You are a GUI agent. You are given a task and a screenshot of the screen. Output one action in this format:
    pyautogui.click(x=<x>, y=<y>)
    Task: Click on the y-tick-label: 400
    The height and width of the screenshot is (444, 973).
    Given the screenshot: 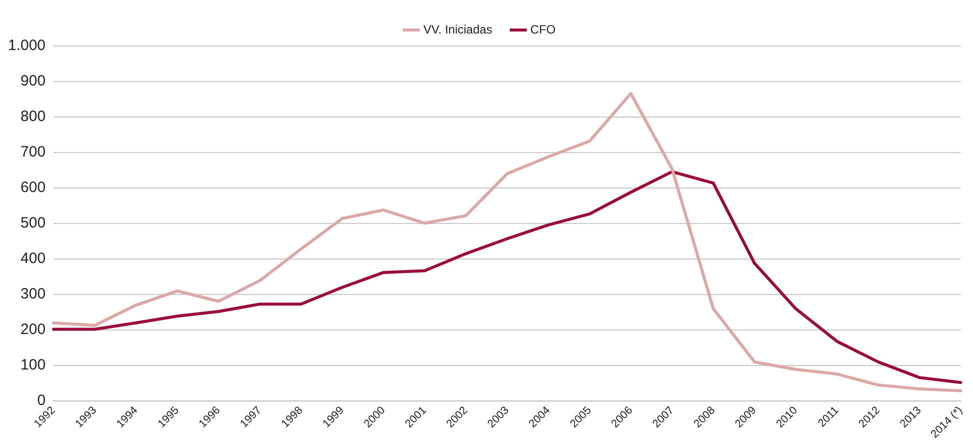 What is the action you would take?
    pyautogui.click(x=33, y=259)
    